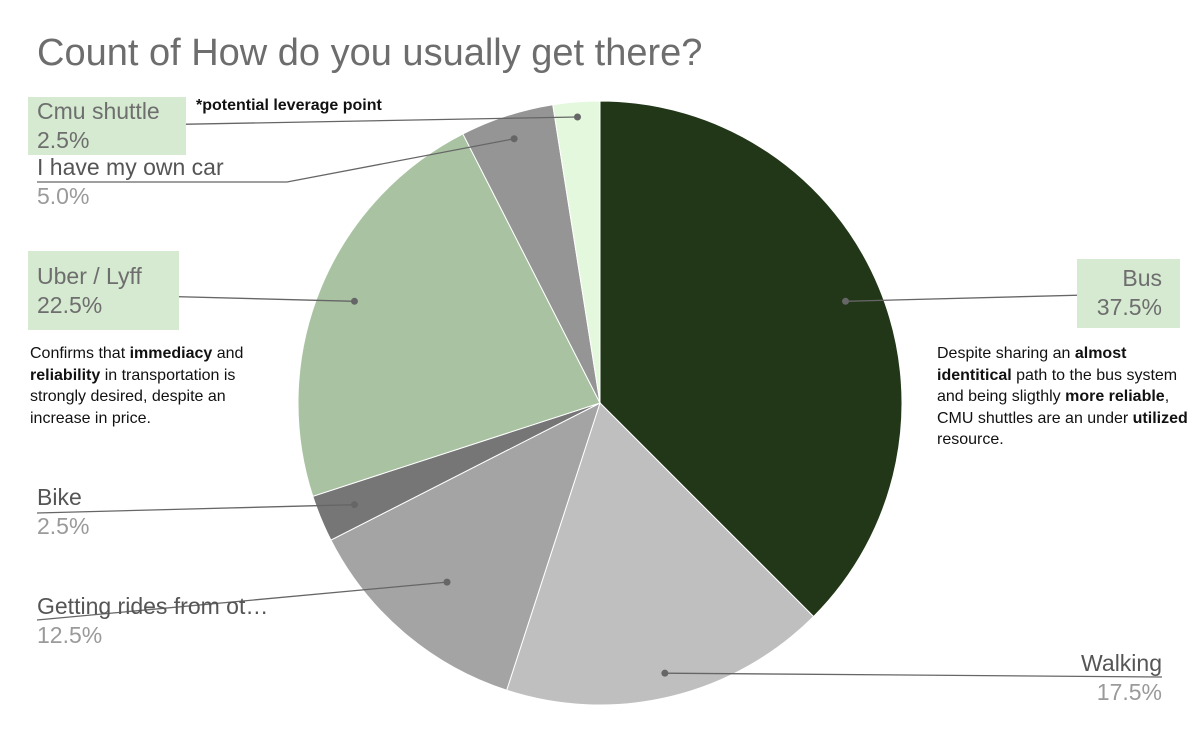  What do you see at coordinates (370, 53) in the screenshot?
I see `chart-title: Count of How do you usually get there?` at bounding box center [370, 53].